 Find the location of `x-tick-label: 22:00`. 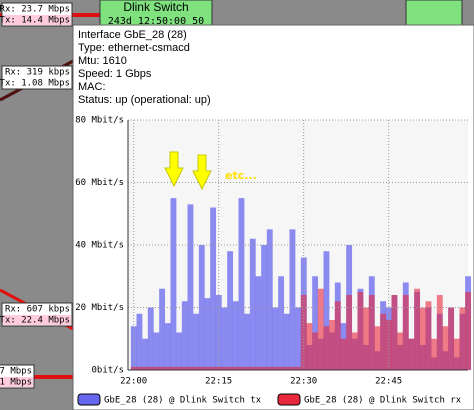

x-tick-label: 22:00 is located at coordinates (133, 382).